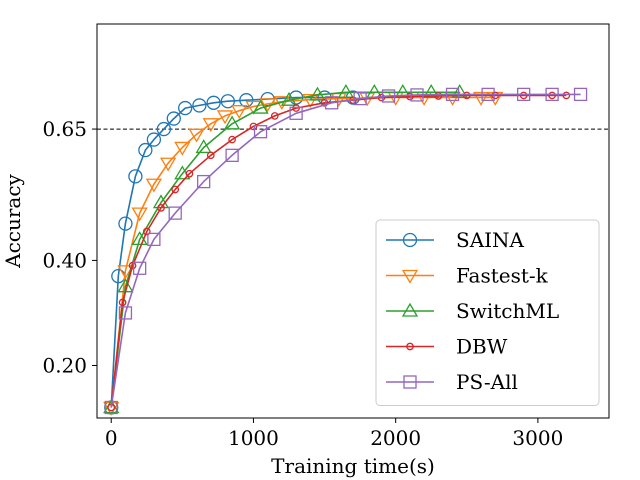 The image size is (640, 480). I want to click on y-tick-label: 0.65, so click(64, 129).